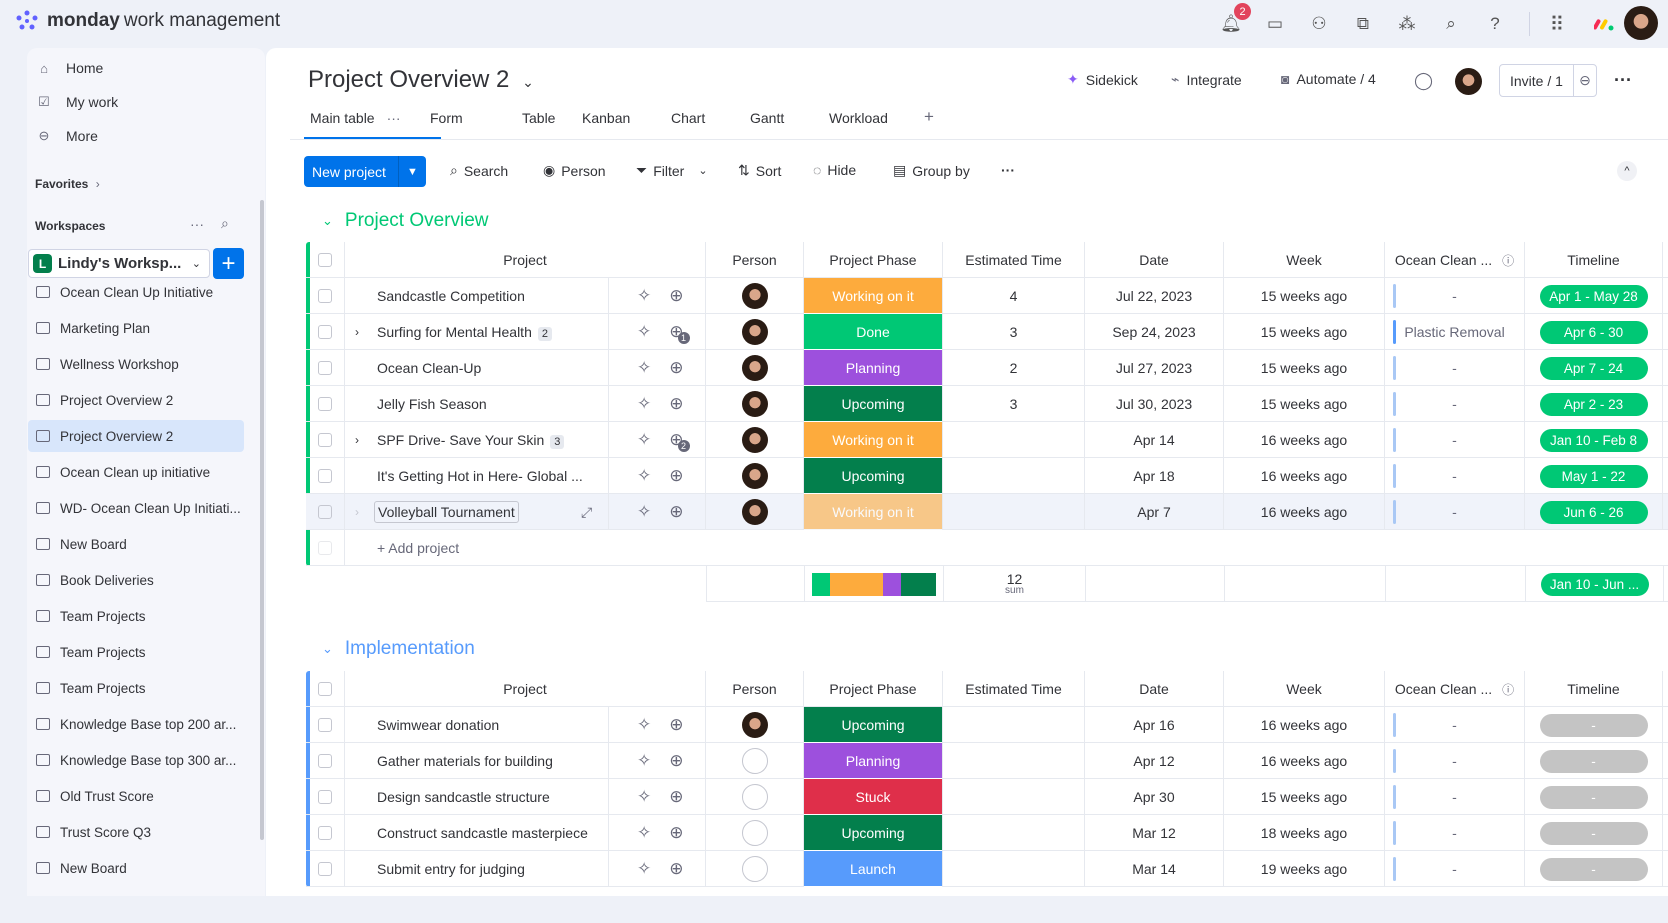  What do you see at coordinates (136, 472) in the screenshot?
I see `sidebar-board-item: Ocean Clean up initiative` at bounding box center [136, 472].